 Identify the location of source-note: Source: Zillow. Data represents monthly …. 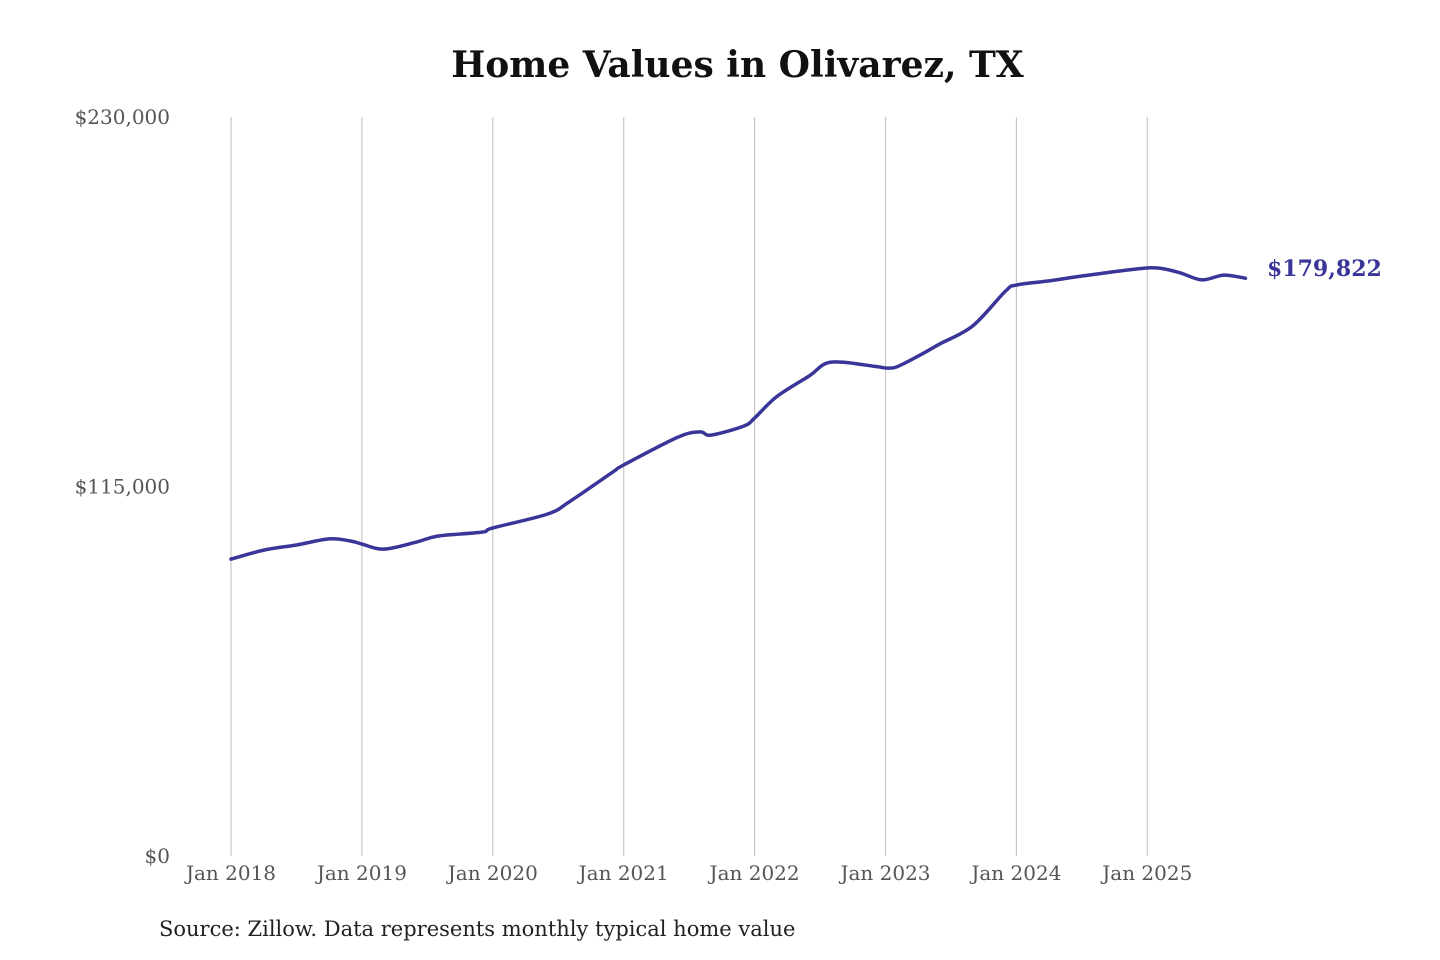
(477, 929).